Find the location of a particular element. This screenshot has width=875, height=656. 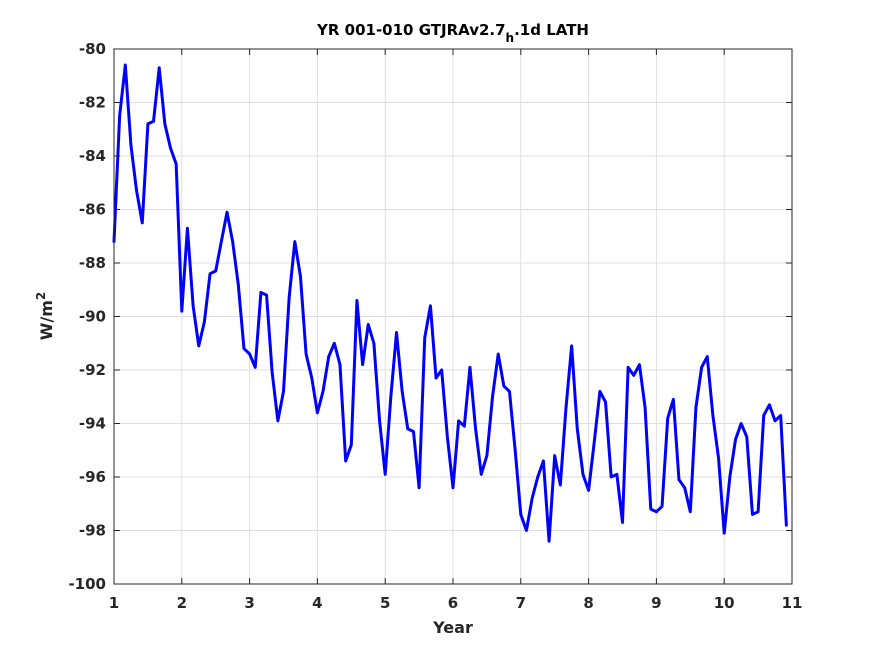

y-tick-label: -94 is located at coordinates (92, 424).